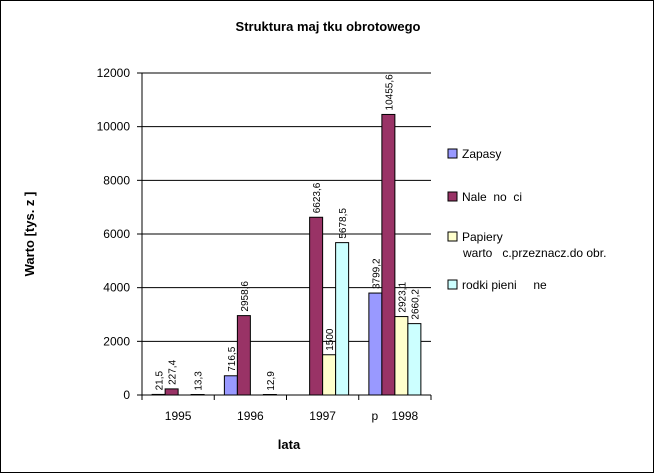 The image size is (654, 474). What do you see at coordinates (504, 285) in the screenshot?
I see `legend-label: rodki pieni ne` at bounding box center [504, 285].